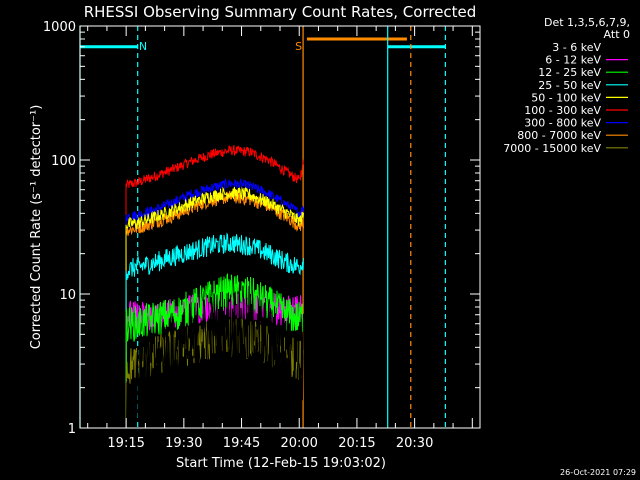 The image size is (640, 480). What do you see at coordinates (263, 43) in the screenshot?
I see `interval-bars` at bounding box center [263, 43].